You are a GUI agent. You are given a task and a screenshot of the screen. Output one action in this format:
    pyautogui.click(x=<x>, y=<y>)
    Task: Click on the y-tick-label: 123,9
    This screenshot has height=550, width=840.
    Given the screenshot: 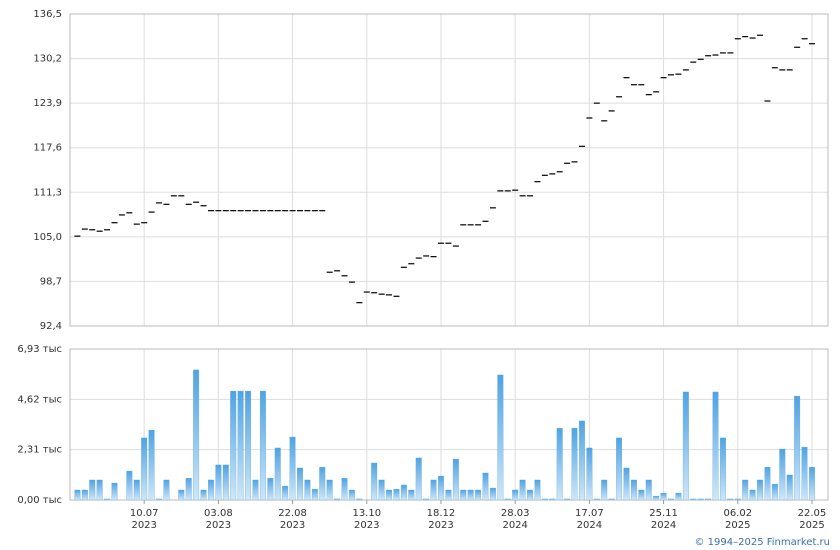 What is the action you would take?
    pyautogui.click(x=47, y=103)
    